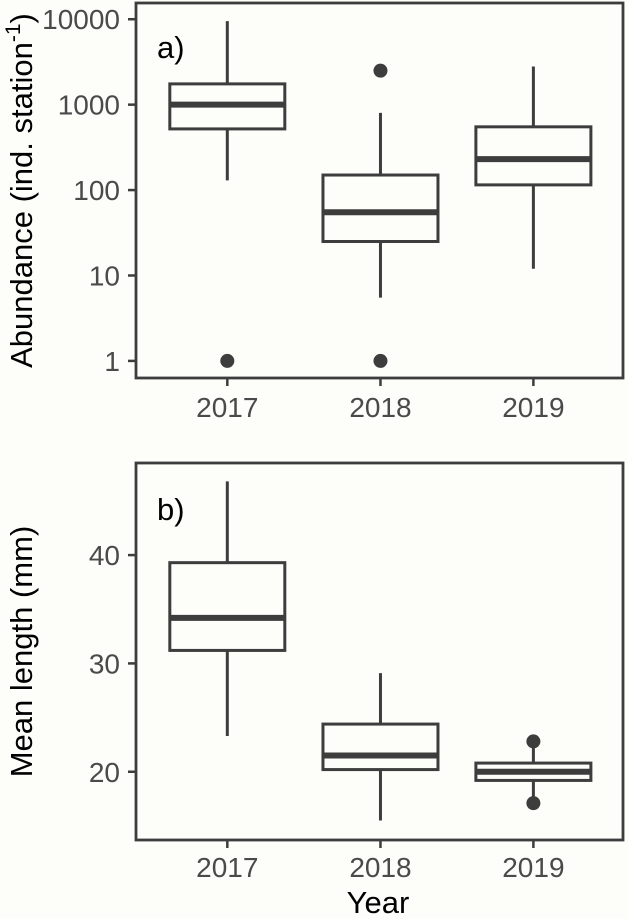  Describe the element at coordinates (89, 105) in the screenshot. I see `y-tick-label: 1000` at that location.